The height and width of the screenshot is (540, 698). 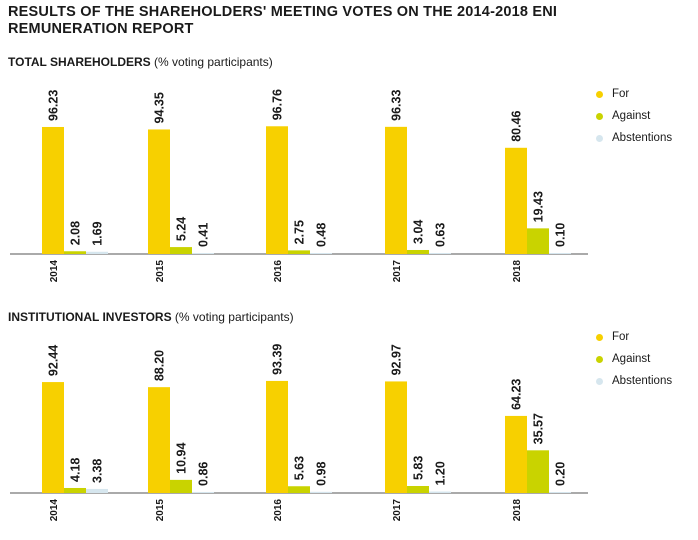 What do you see at coordinates (204, 474) in the screenshot?
I see `value-label-abstentions-2015: 0.86` at bounding box center [204, 474].